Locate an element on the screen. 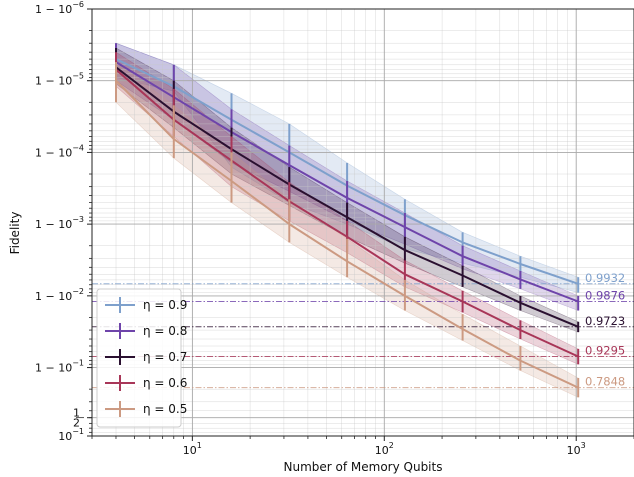 The image size is (634, 477). legend-label-3: η = 0.6 is located at coordinates (165, 383).